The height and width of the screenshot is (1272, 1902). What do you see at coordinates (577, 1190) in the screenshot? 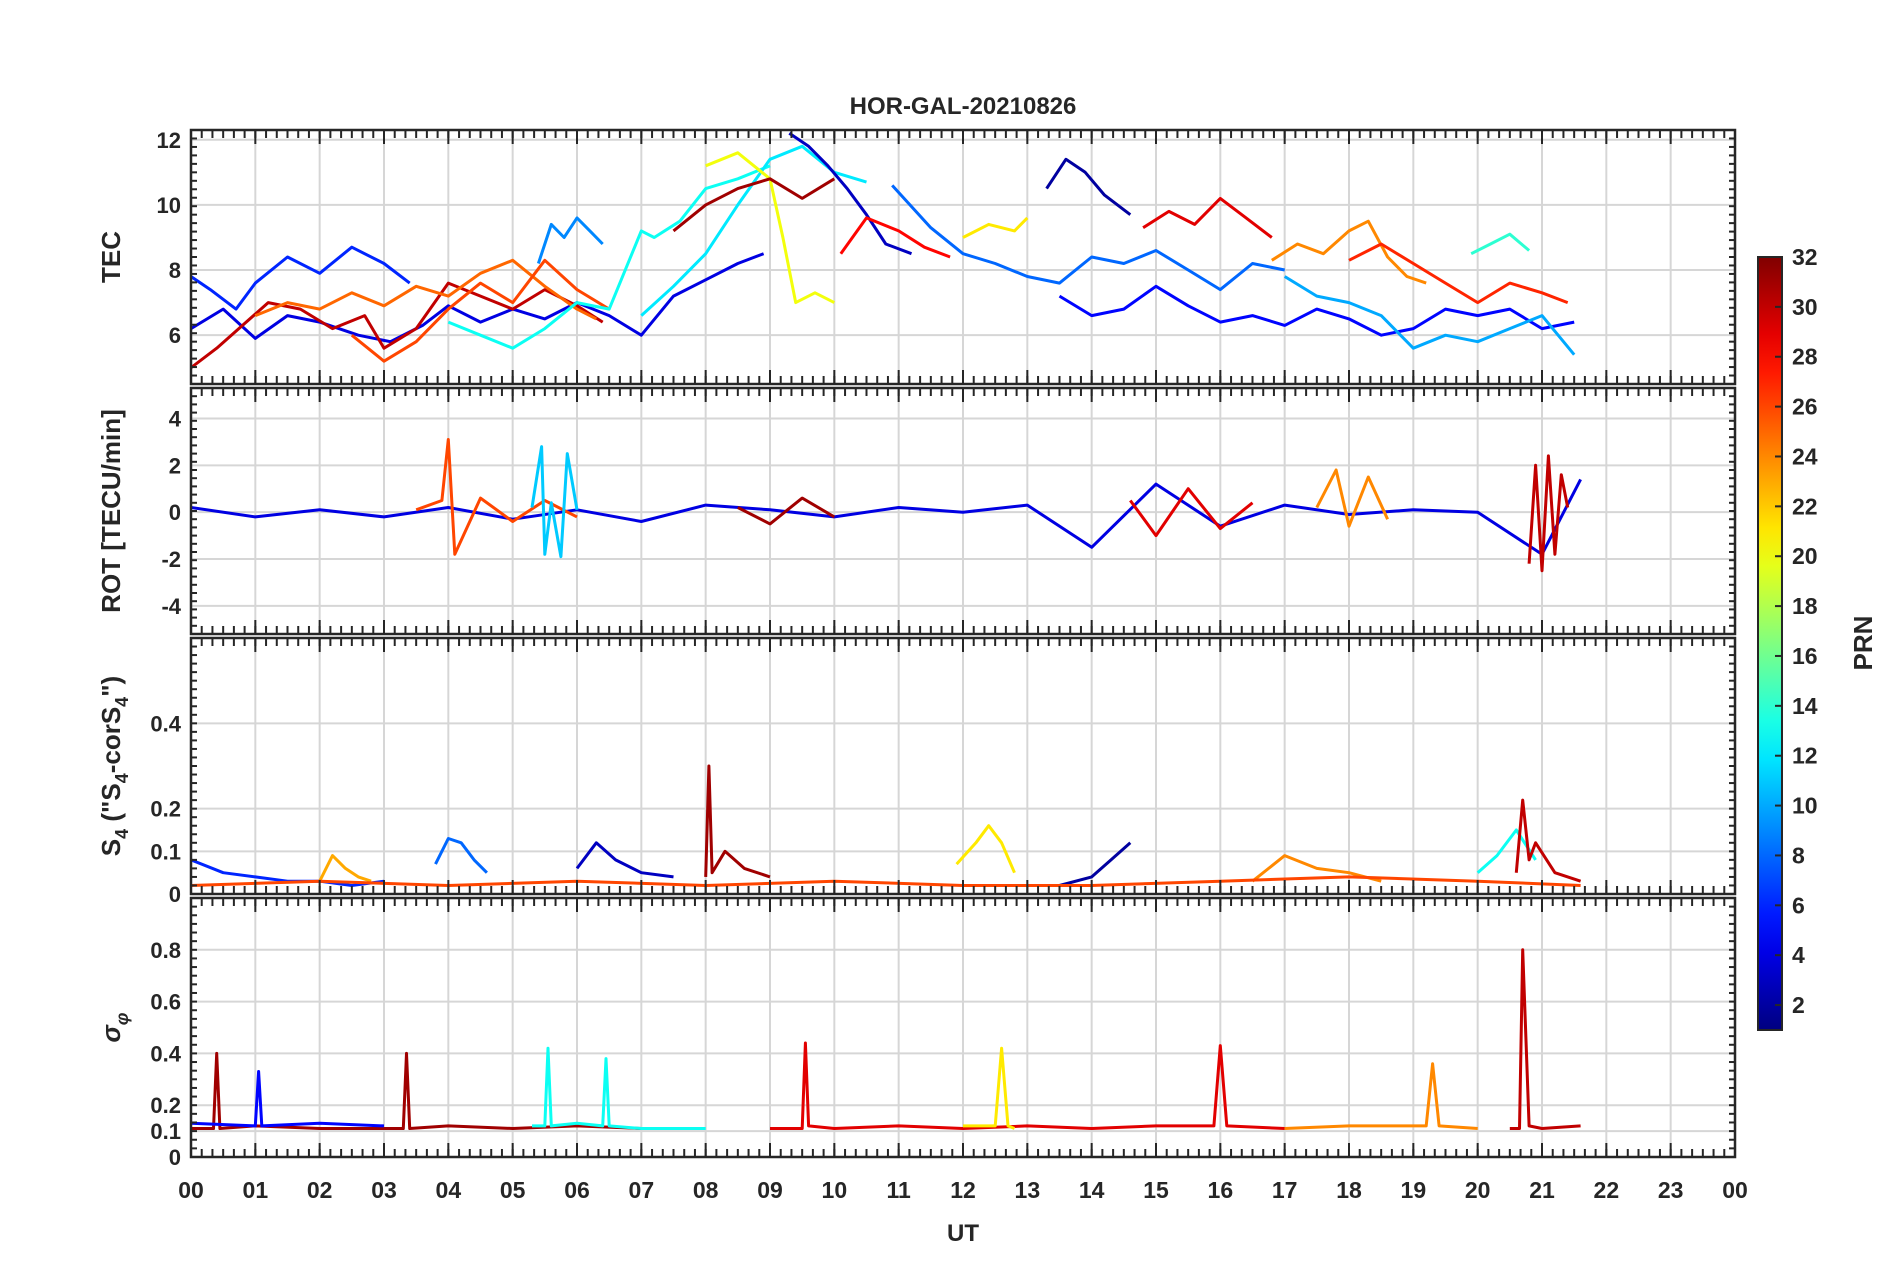
I see `x-tick-label: 06` at bounding box center [577, 1190].